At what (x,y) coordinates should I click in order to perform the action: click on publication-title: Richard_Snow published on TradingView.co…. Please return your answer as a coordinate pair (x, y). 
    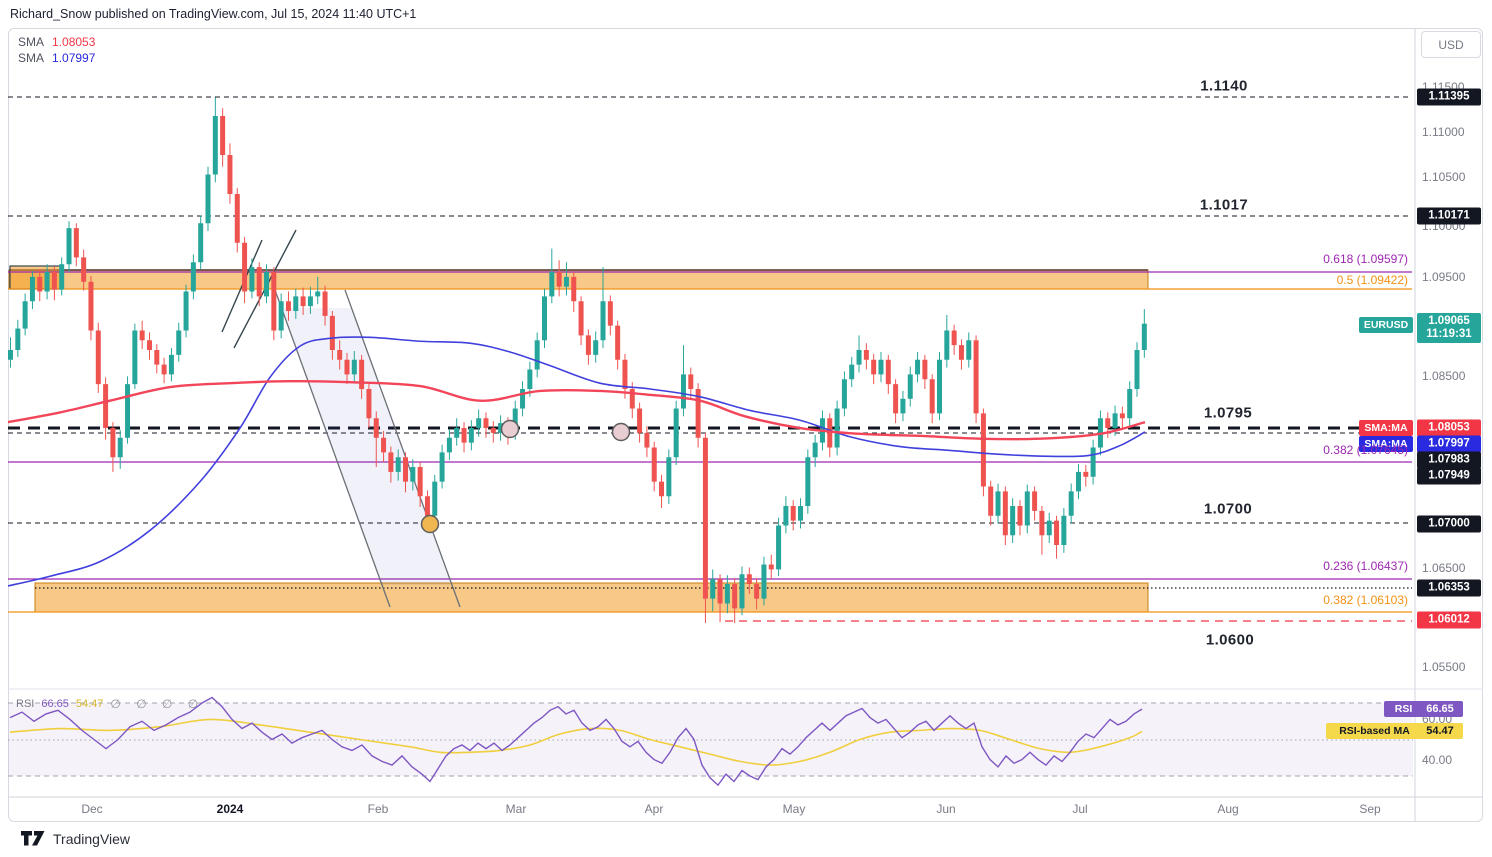
    Looking at the image, I should click on (213, 14).